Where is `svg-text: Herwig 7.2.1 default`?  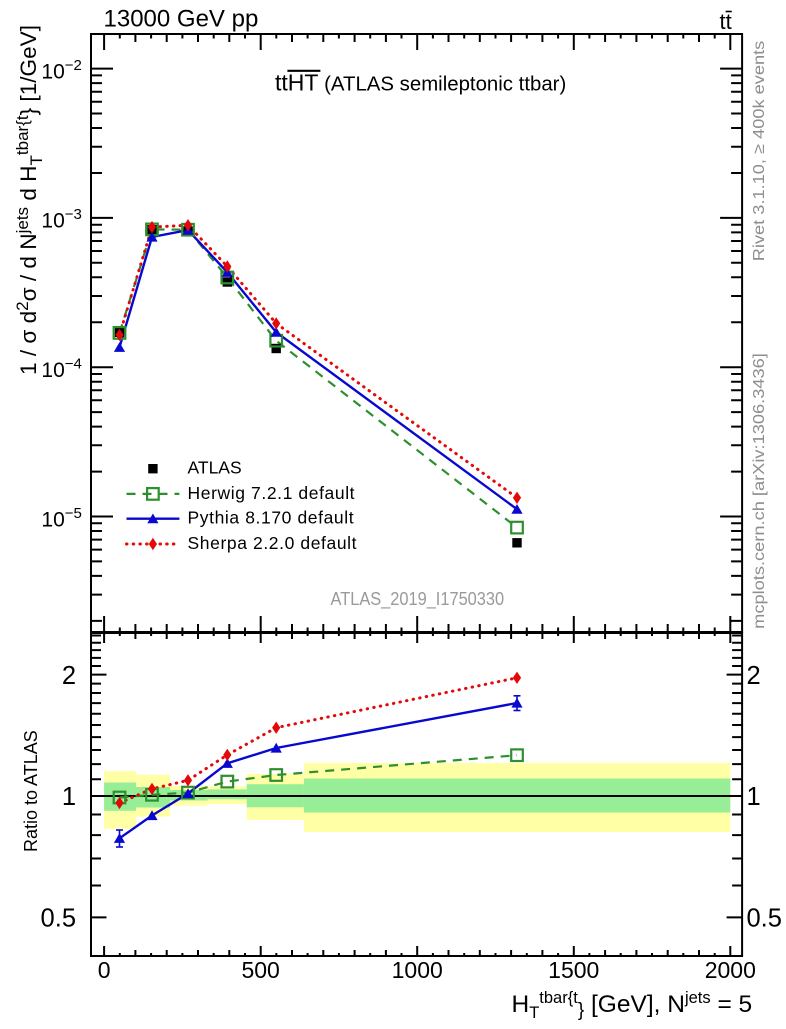 svg-text: Herwig 7.2.1 default is located at coordinates (272, 493).